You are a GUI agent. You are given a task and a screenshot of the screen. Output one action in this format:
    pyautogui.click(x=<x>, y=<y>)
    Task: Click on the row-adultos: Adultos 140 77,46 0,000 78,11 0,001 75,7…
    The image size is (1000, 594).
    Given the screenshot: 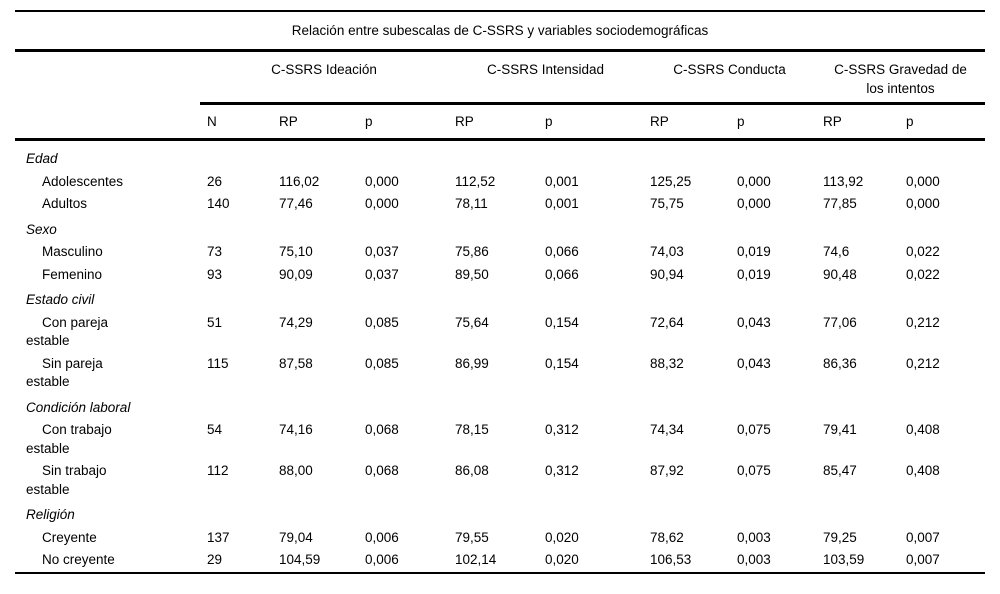 What is the action you would take?
    pyautogui.click(x=500, y=204)
    